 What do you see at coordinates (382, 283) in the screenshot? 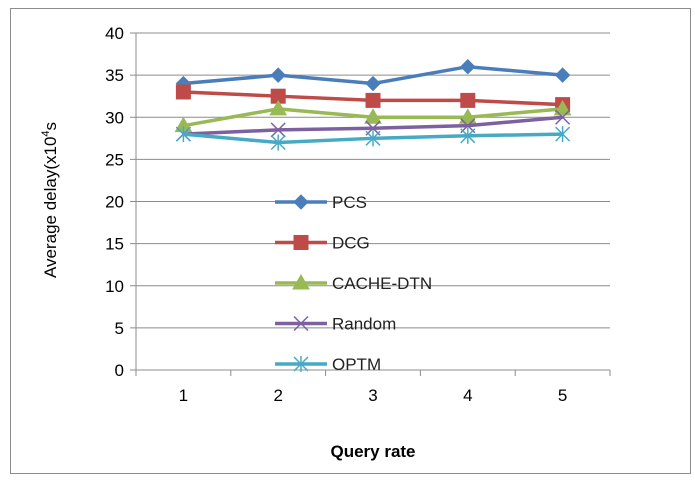
I see `legend-label-cache-dtn: CACHE-DTN` at bounding box center [382, 283].